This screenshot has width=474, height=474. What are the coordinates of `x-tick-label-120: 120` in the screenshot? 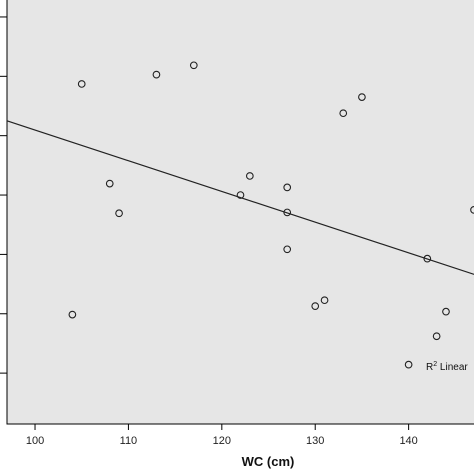 It's located at (222, 441).